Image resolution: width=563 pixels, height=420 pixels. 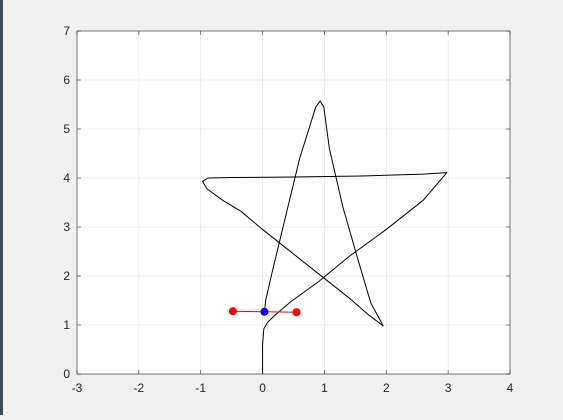 What do you see at coordinates (77, 388) in the screenshot?
I see `x-tick-label: -3` at bounding box center [77, 388].